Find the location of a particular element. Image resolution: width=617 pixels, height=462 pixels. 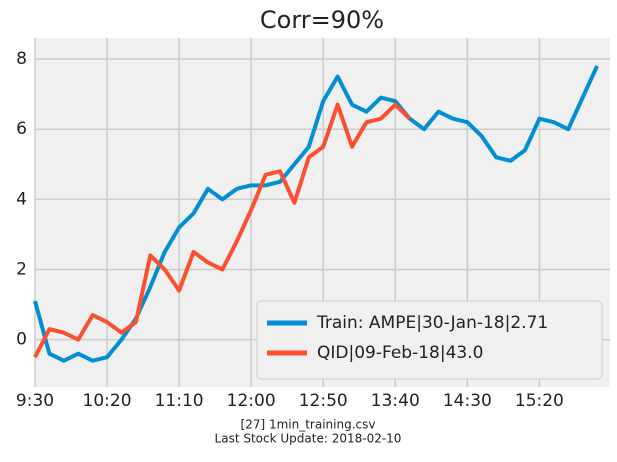

chart-title: Corr=90% is located at coordinates (322, 20).